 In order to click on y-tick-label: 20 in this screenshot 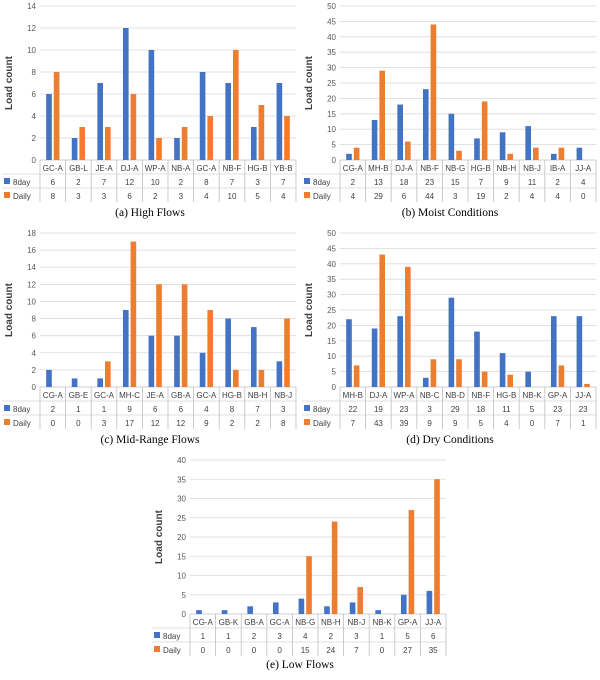, I will do `click(331, 325)`.